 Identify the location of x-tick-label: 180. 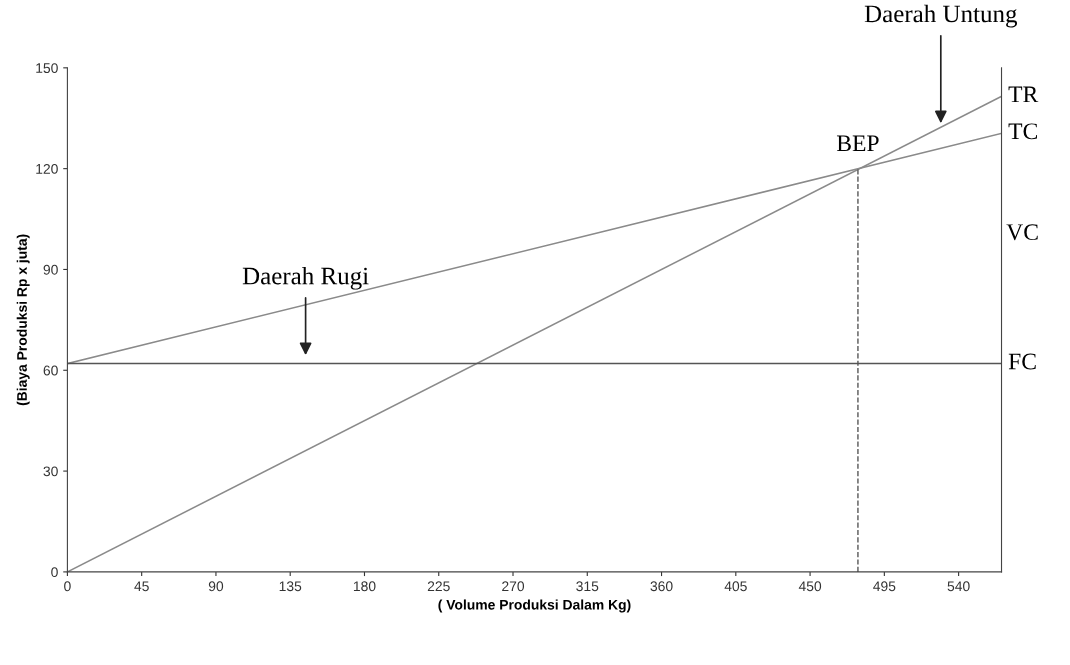
(364, 586).